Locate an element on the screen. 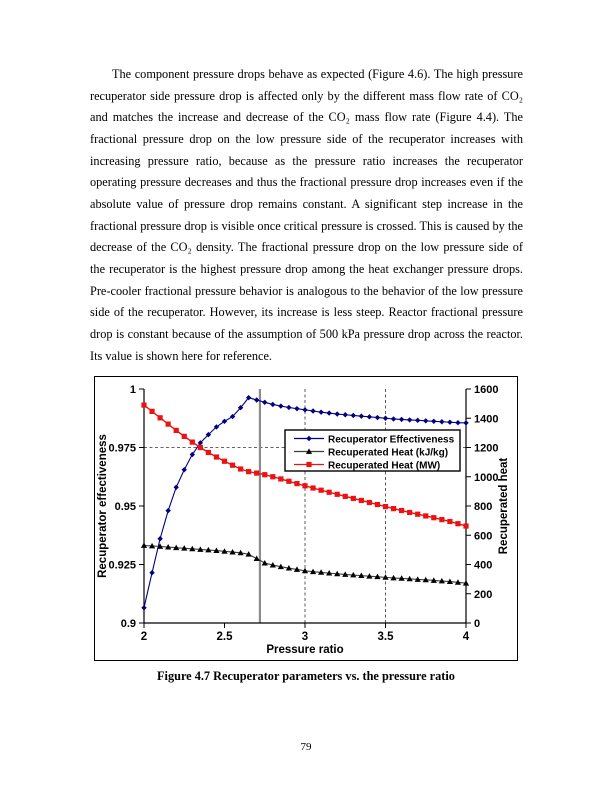 The width and height of the screenshot is (612, 792). x-tick-label: 2.5 is located at coordinates (225, 637).